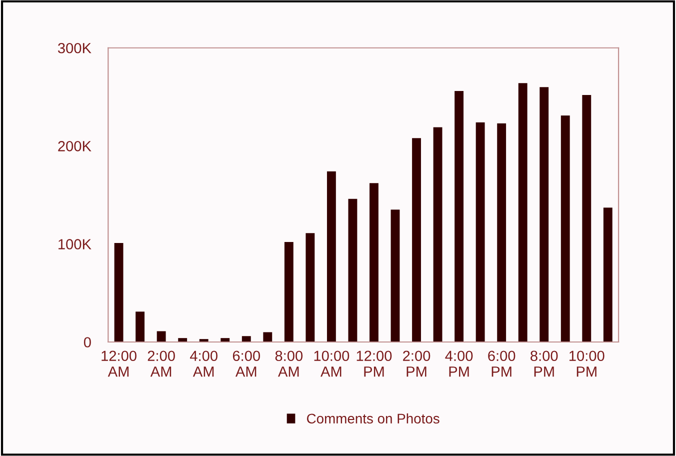  I want to click on x-tick-label: 10:00 PM, so click(587, 363).